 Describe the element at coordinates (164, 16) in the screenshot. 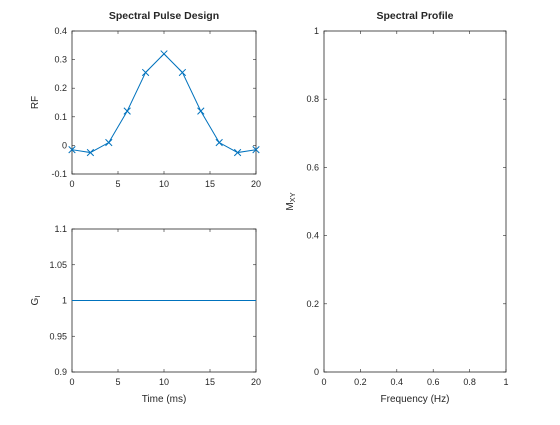

I see `rf-title: Spectral Pulse Design` at that location.